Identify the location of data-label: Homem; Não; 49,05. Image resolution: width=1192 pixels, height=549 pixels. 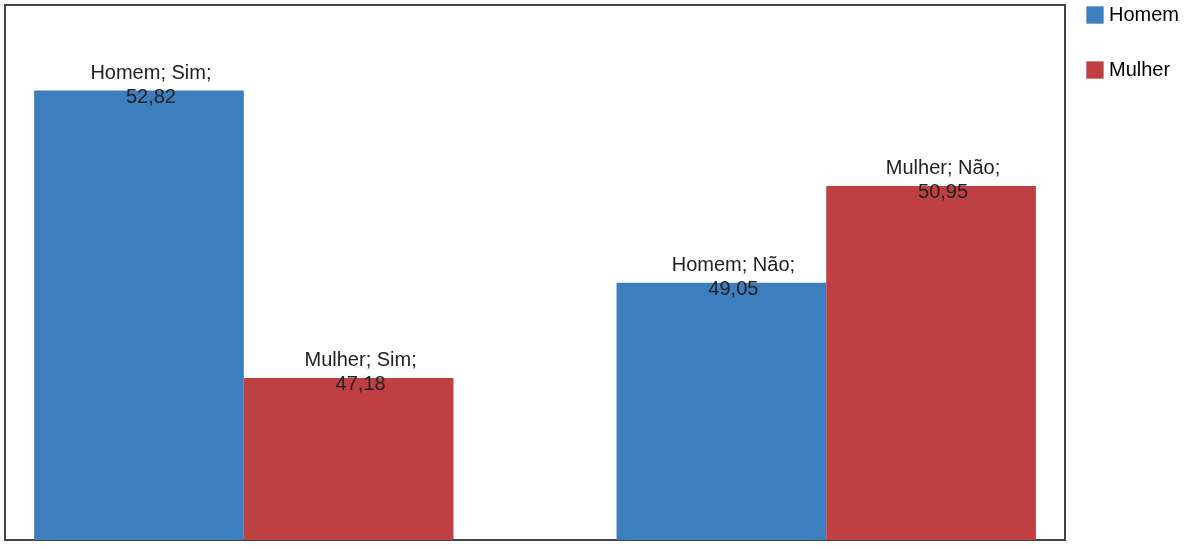
(733, 275).